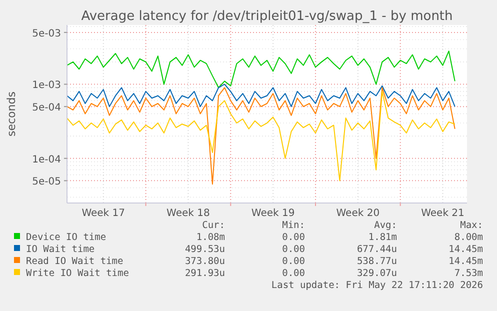  I want to click on x-tick-label: Week 19, so click(273, 213).